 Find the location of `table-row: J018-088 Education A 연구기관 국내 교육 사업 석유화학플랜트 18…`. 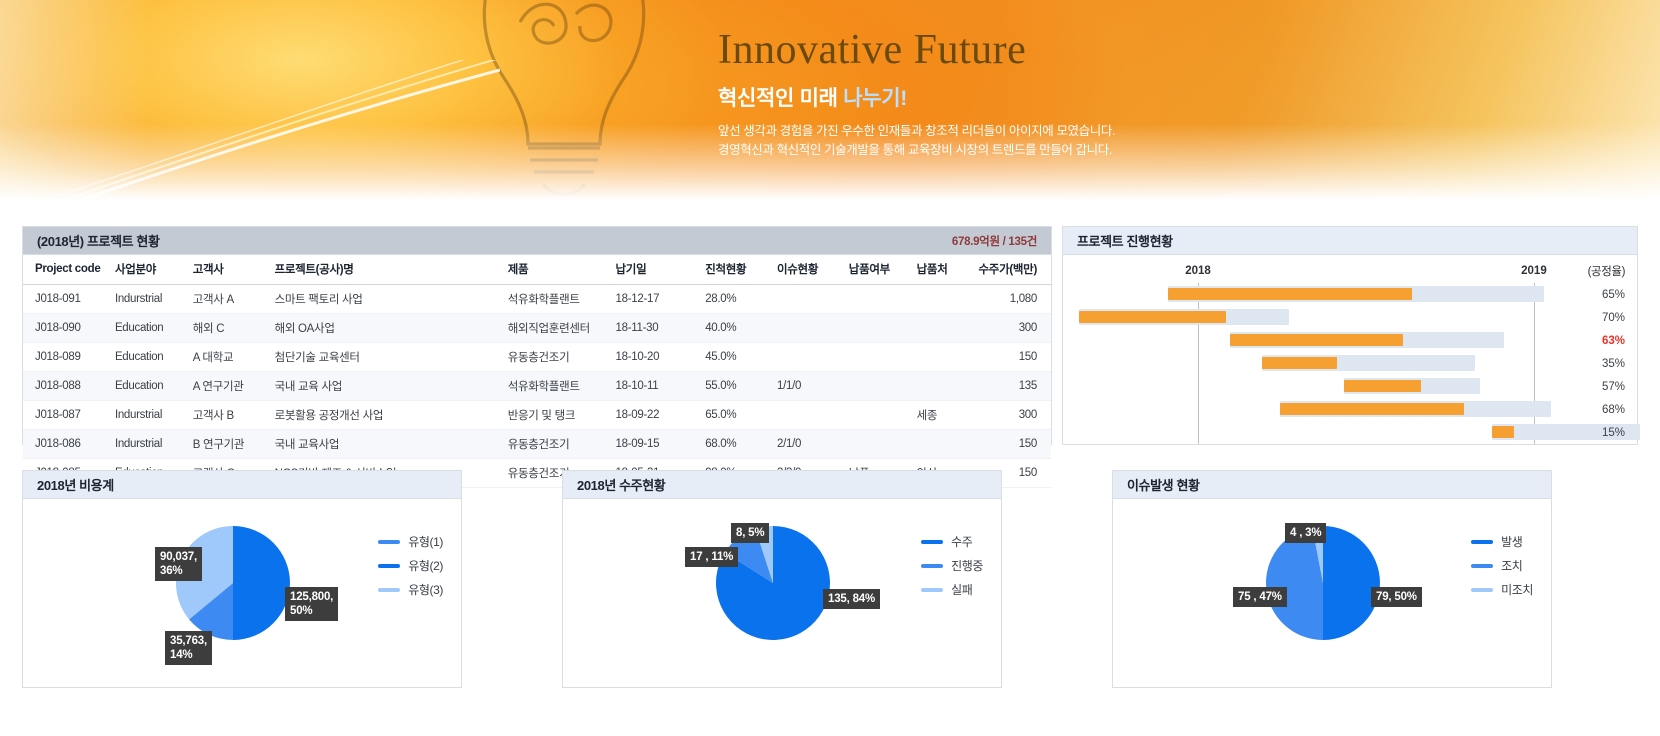

table-row: J018-088 Education A 연구기관 국내 교육 사업 석유화학플랜트 18… is located at coordinates (537, 386).